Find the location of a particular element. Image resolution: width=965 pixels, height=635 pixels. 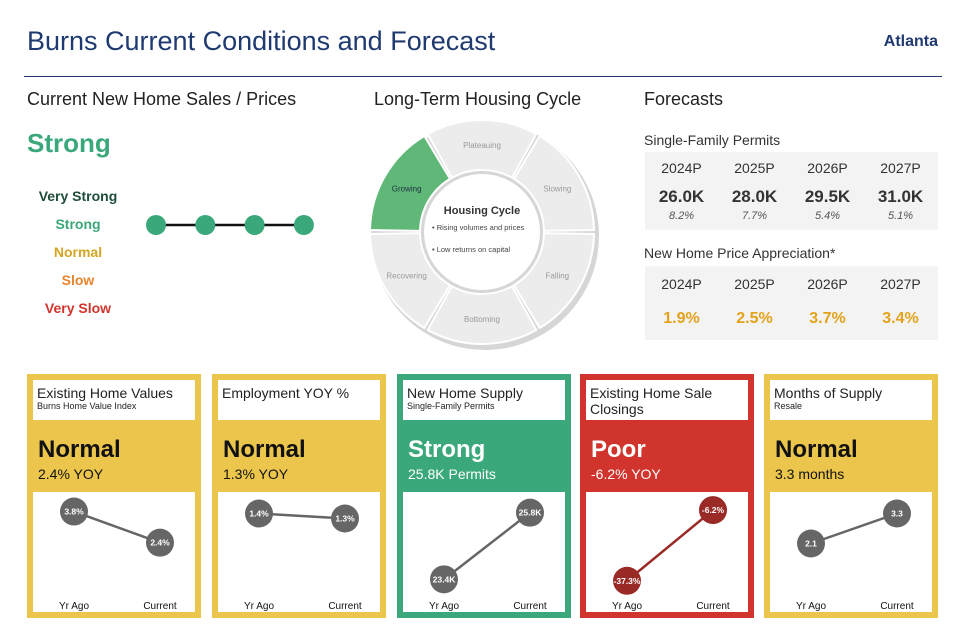

section-title: Forecasts is located at coordinates (684, 99).